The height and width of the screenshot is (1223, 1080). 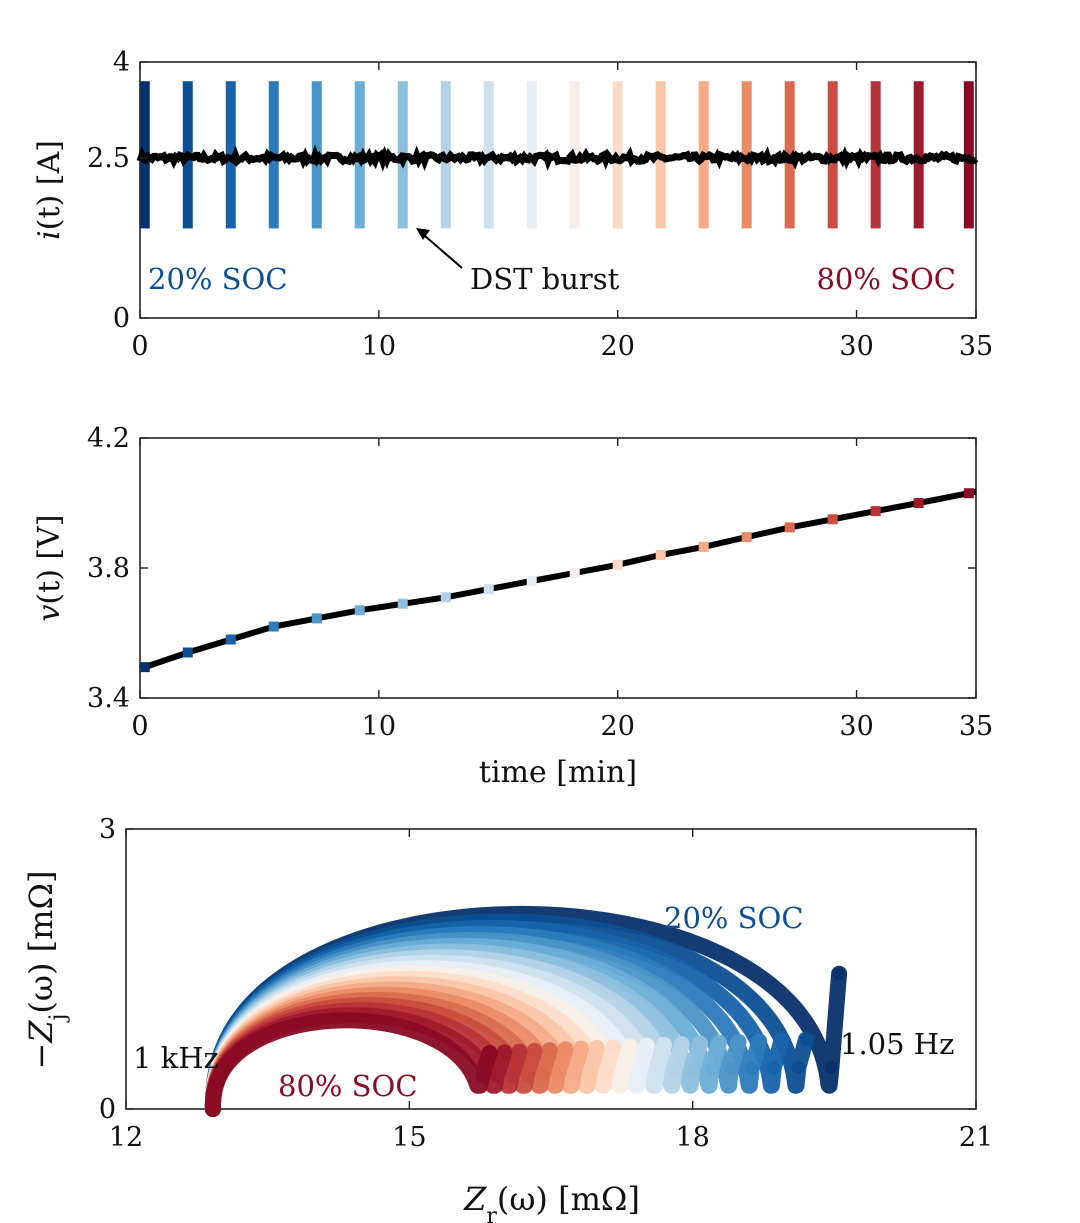 I want to click on voltage-trace, so click(x=558, y=580).